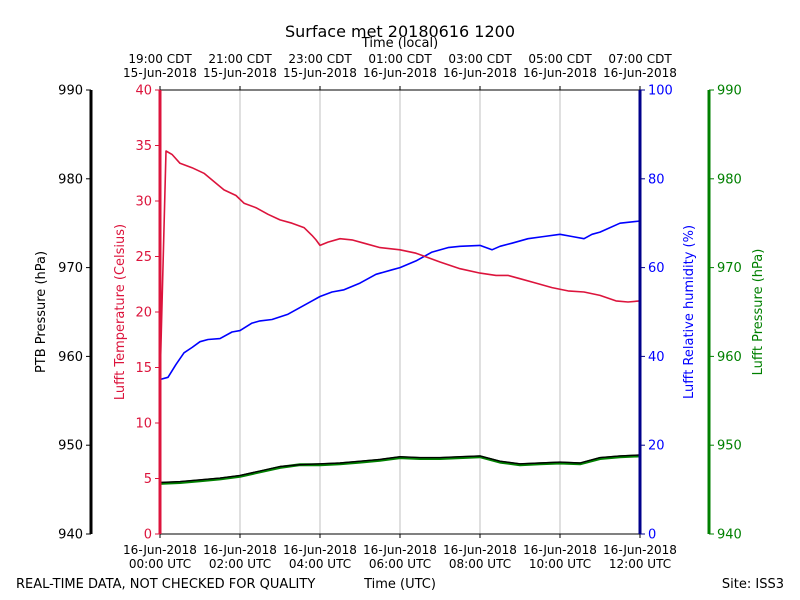 The width and height of the screenshot is (800, 600). Describe the element at coordinates (70, 91) in the screenshot. I see `ptb_pressure-tick-label: 990` at that location.